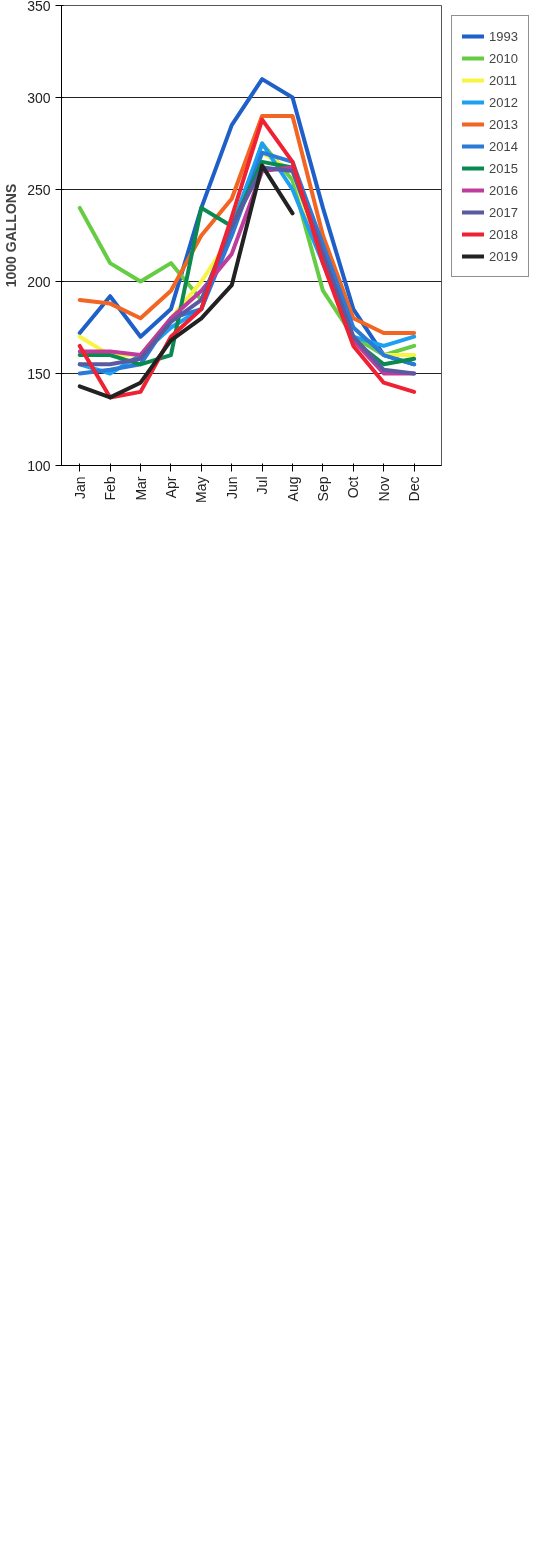  What do you see at coordinates (11, 235) in the screenshot?
I see `y-axis-title: 1000 GALLONS` at bounding box center [11, 235].